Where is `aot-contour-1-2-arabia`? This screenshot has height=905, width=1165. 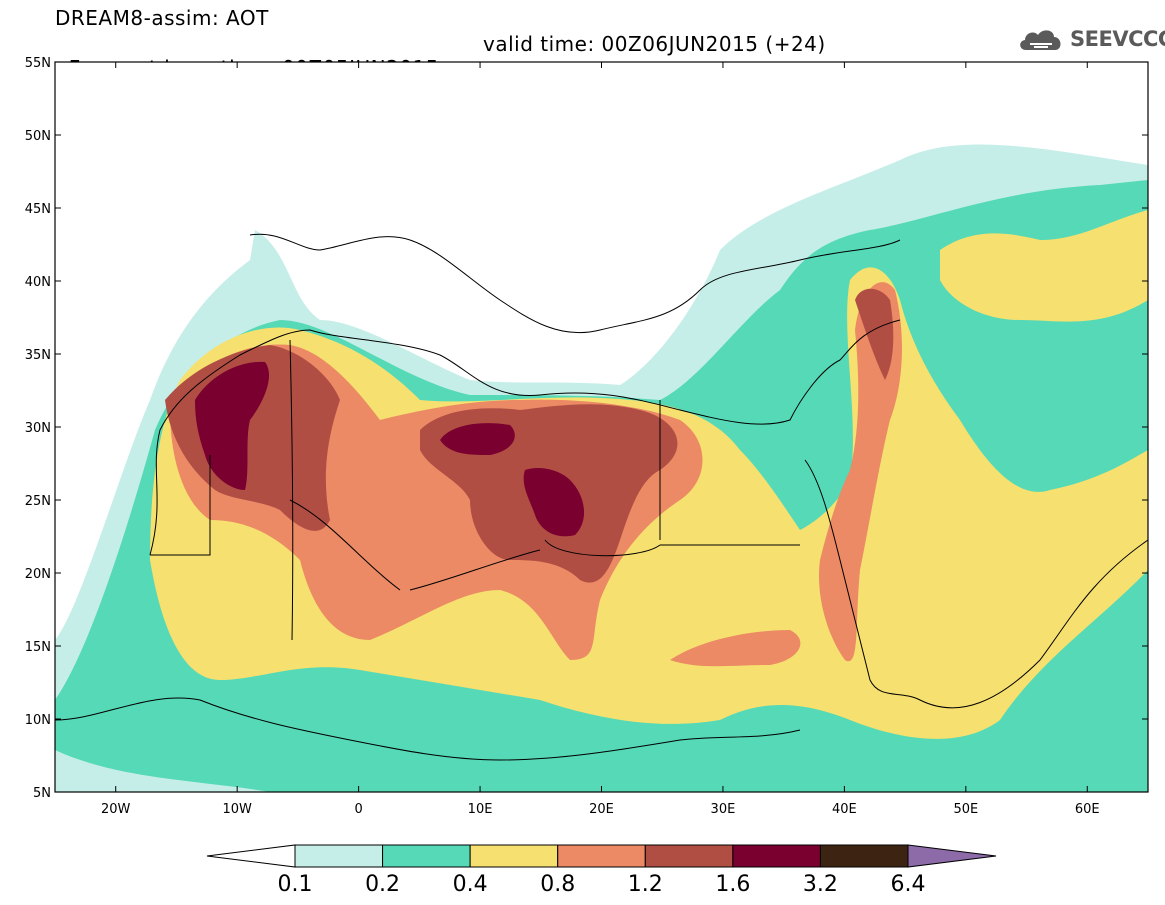 aot-contour-1-2-arabia is located at coordinates (874, 334).